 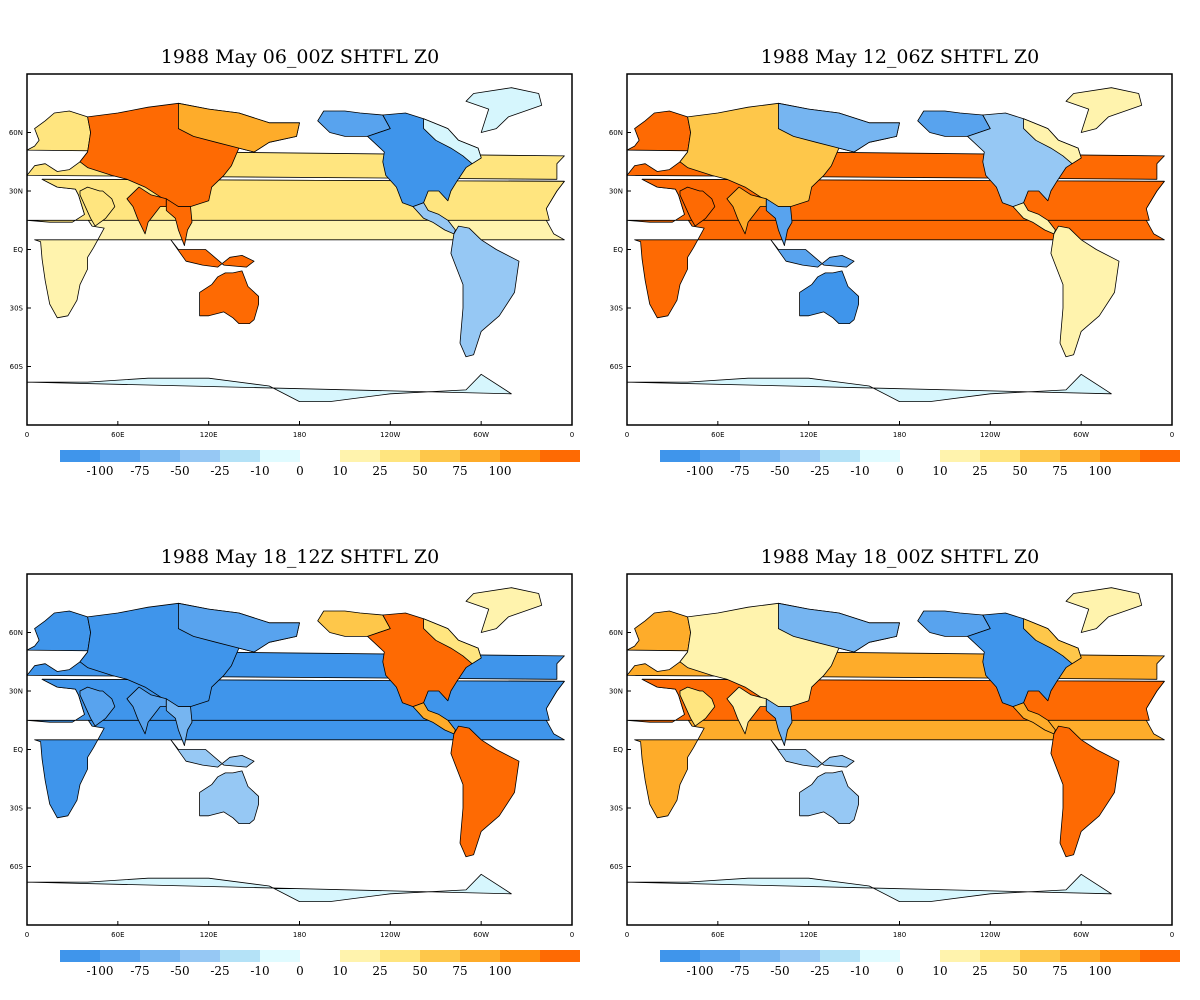 I want to click on legend-label: -50, so click(x=179, y=471).